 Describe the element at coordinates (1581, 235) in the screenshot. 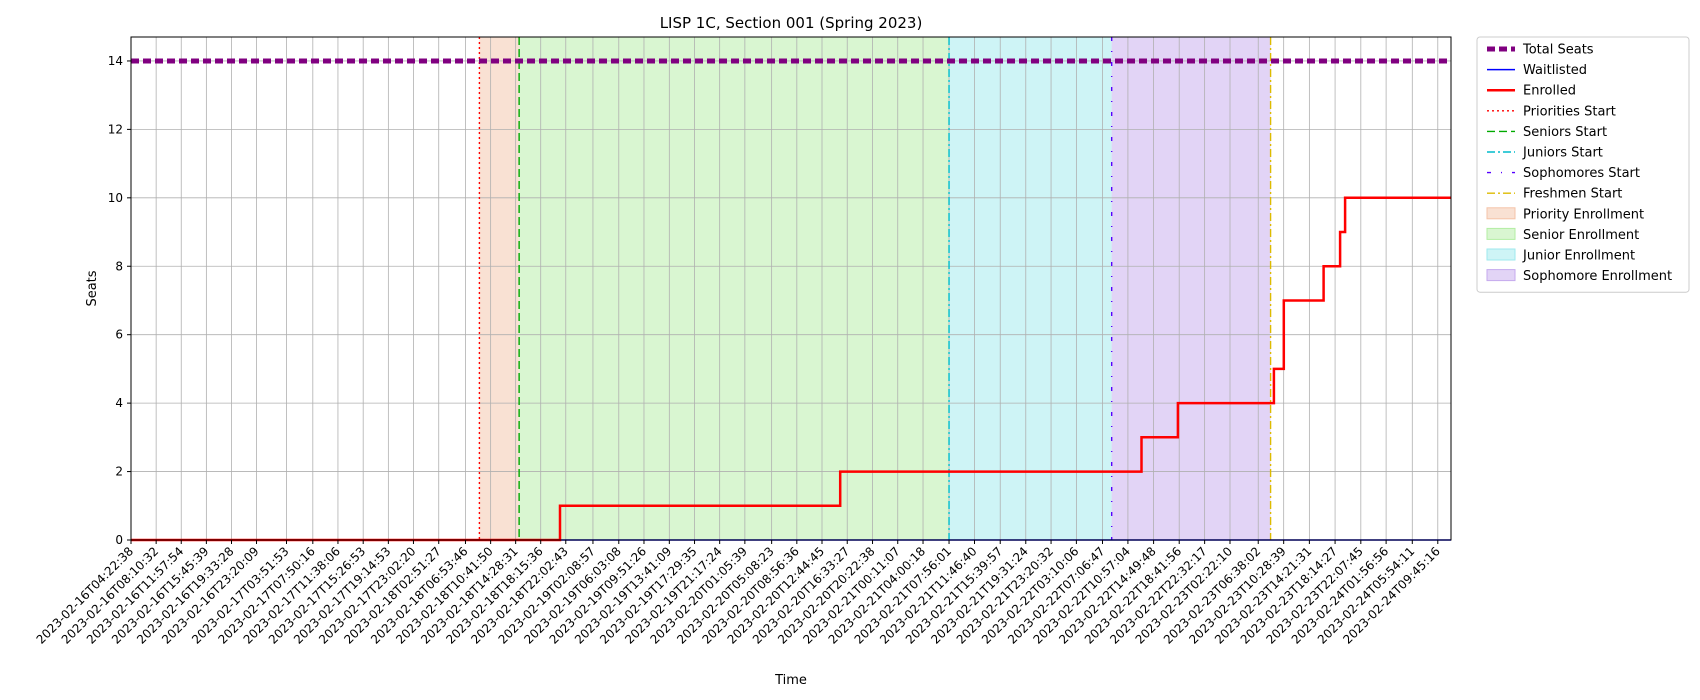

I see `legend-label-senior-enrollment: Senior Enrollment` at that location.